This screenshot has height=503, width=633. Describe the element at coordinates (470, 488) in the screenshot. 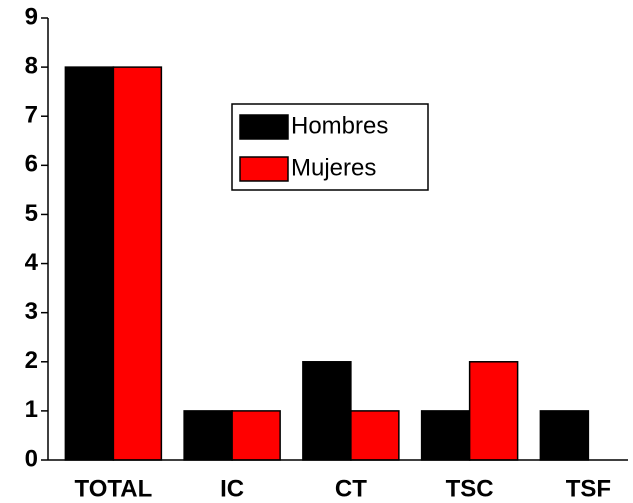

I see `x-tick-label: TSC` at that location.